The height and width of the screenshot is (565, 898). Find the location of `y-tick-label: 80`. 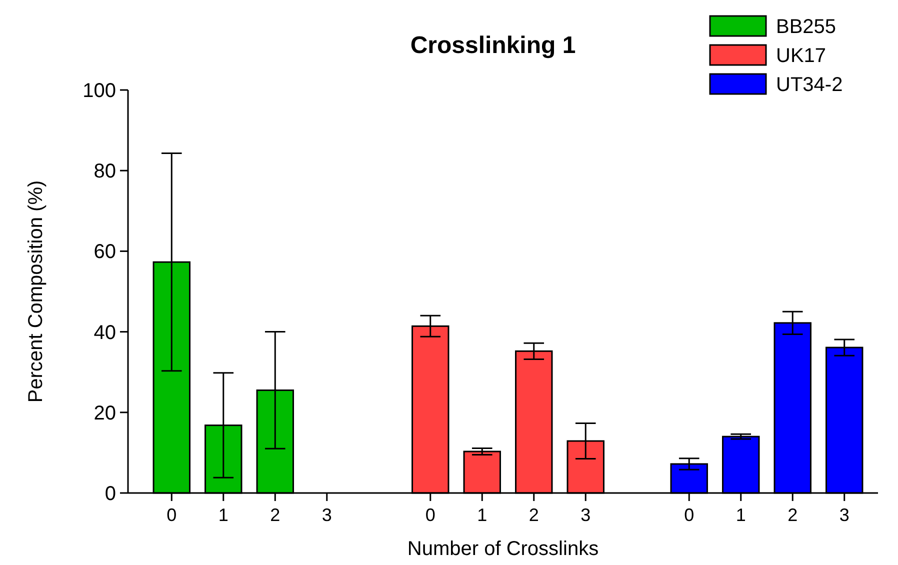

y-tick-label: 80 is located at coordinates (105, 171).